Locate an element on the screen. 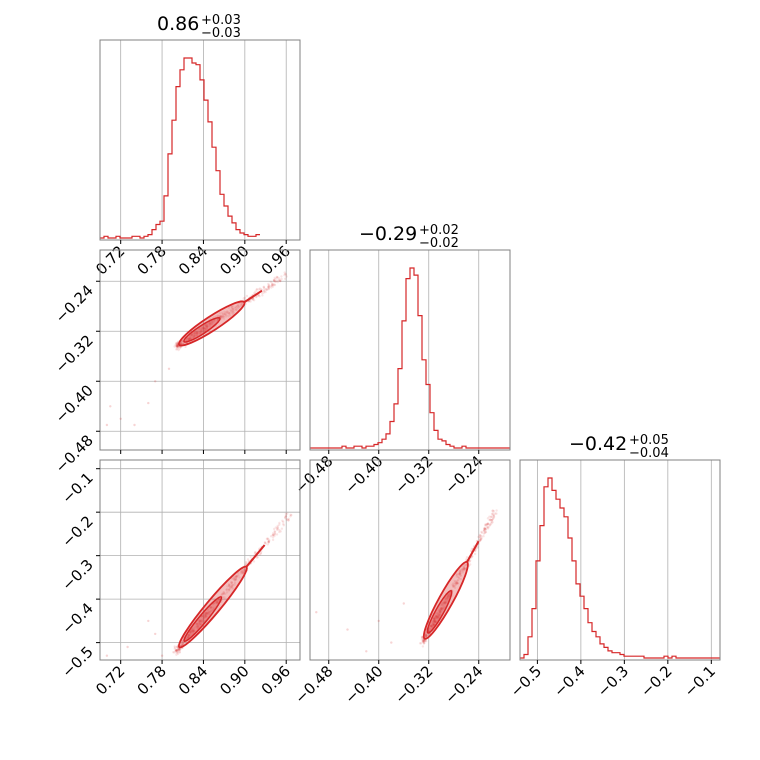 The width and height of the screenshot is (760, 760). histogram-step-line is located at coordinates (620, 568).